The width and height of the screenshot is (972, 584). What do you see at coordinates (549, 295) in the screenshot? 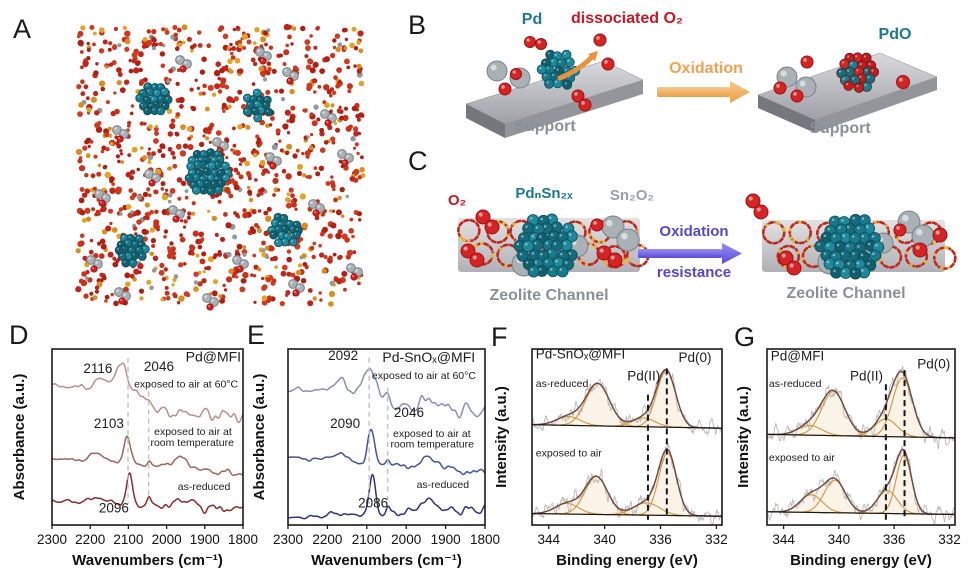
I see `zeolite-channel-left-label: Zeolite Channel` at bounding box center [549, 295].